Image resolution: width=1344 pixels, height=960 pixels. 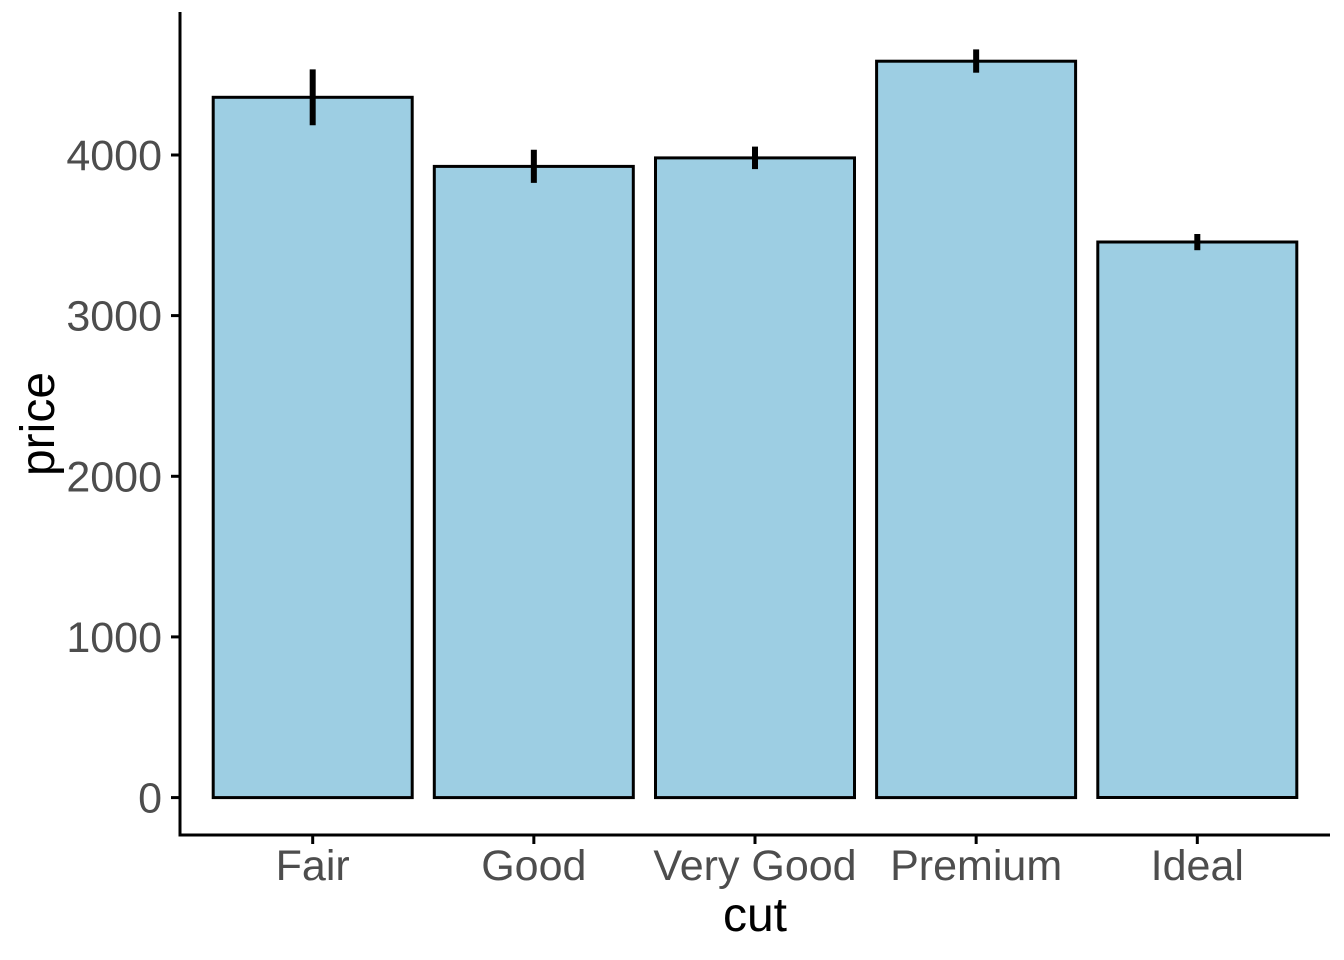 I want to click on y-tick-label: 3000, so click(x=114, y=317).